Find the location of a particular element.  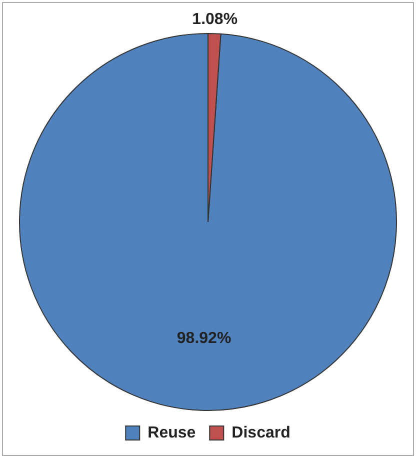

data-label: 1.08% is located at coordinates (215, 19).